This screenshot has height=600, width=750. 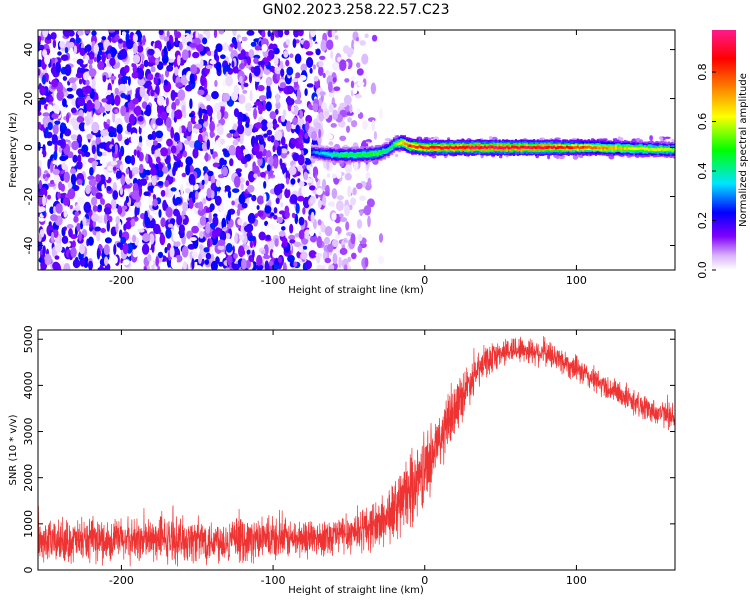 I want to click on spectrogram-x-tick-label: -200, so click(x=121, y=280).